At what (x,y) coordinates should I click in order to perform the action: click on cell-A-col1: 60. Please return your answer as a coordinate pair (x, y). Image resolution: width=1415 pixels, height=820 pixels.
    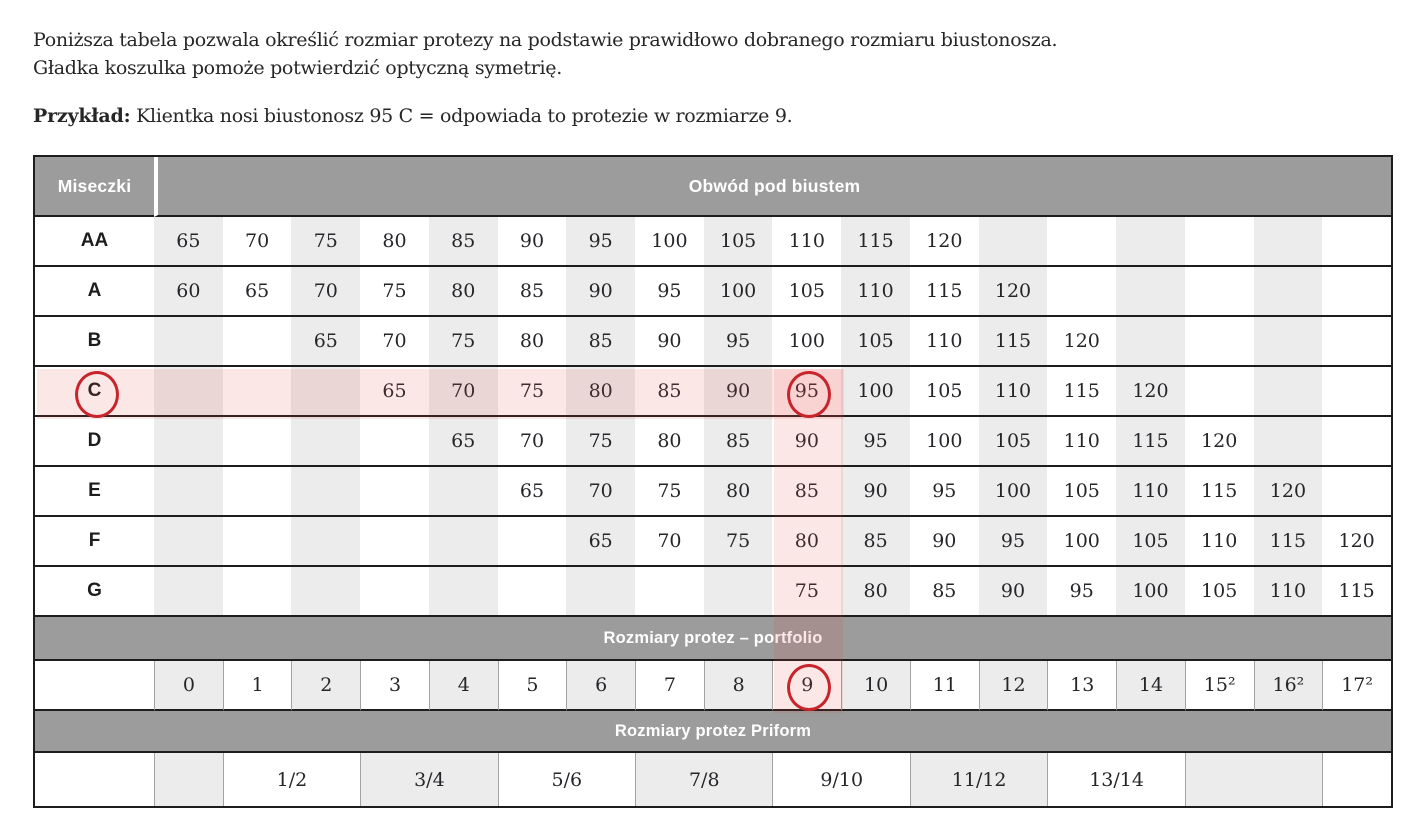
    Looking at the image, I should click on (188, 292).